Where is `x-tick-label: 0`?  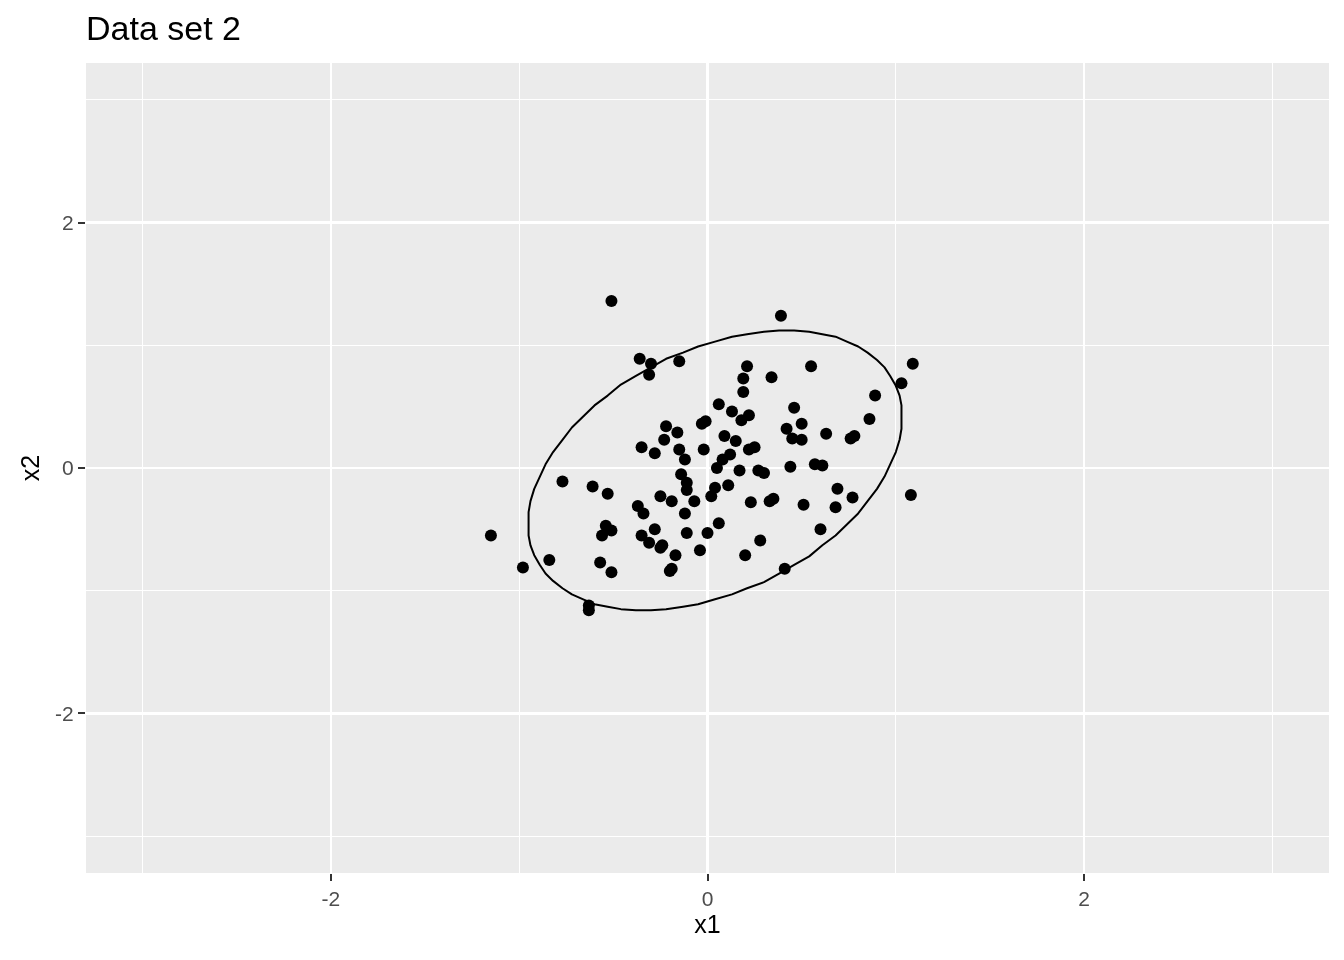 x-tick-label: 0 is located at coordinates (707, 899).